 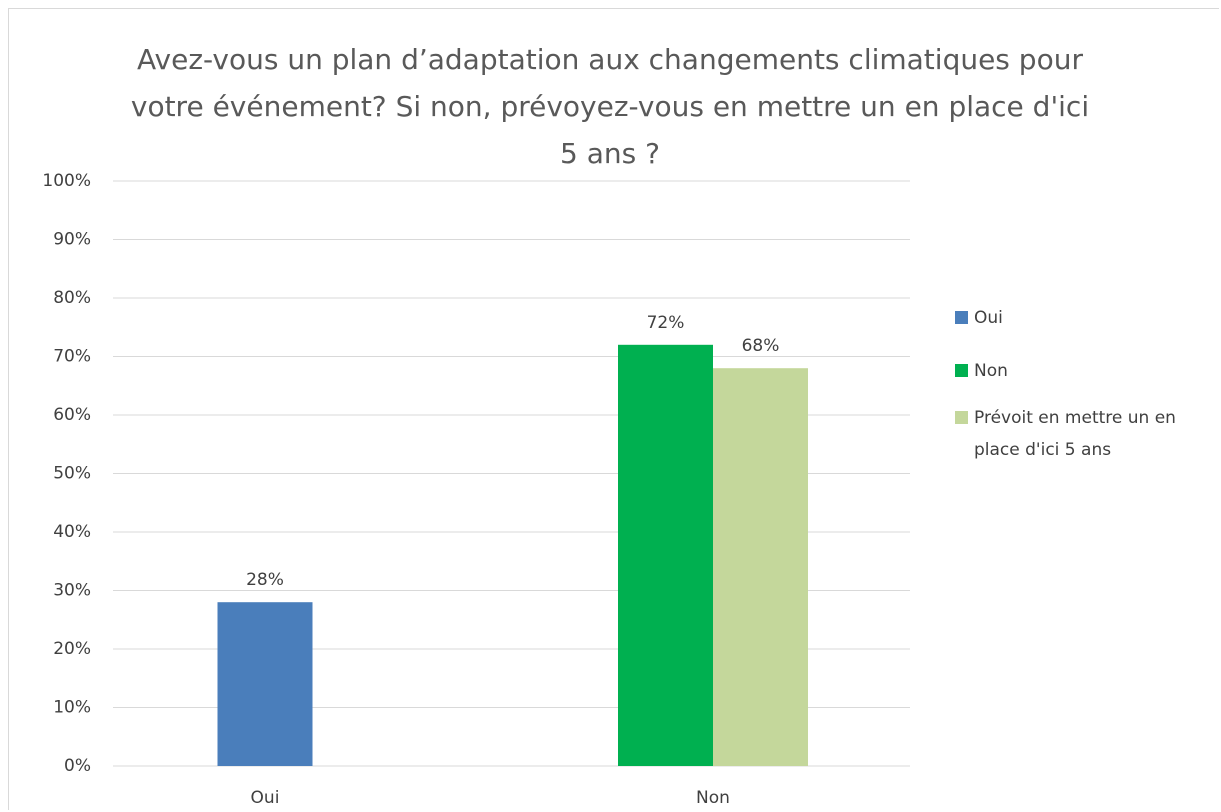 What do you see at coordinates (265, 580) in the screenshot?
I see `data-label: 28%` at bounding box center [265, 580].